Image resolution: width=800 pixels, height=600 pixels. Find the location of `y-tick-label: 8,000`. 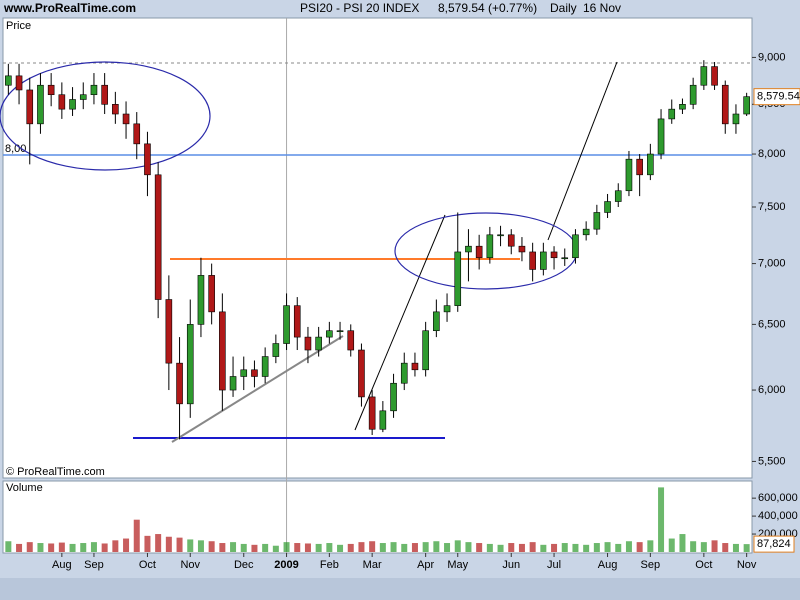

y-tick-label: 8,000 is located at coordinates (772, 154).